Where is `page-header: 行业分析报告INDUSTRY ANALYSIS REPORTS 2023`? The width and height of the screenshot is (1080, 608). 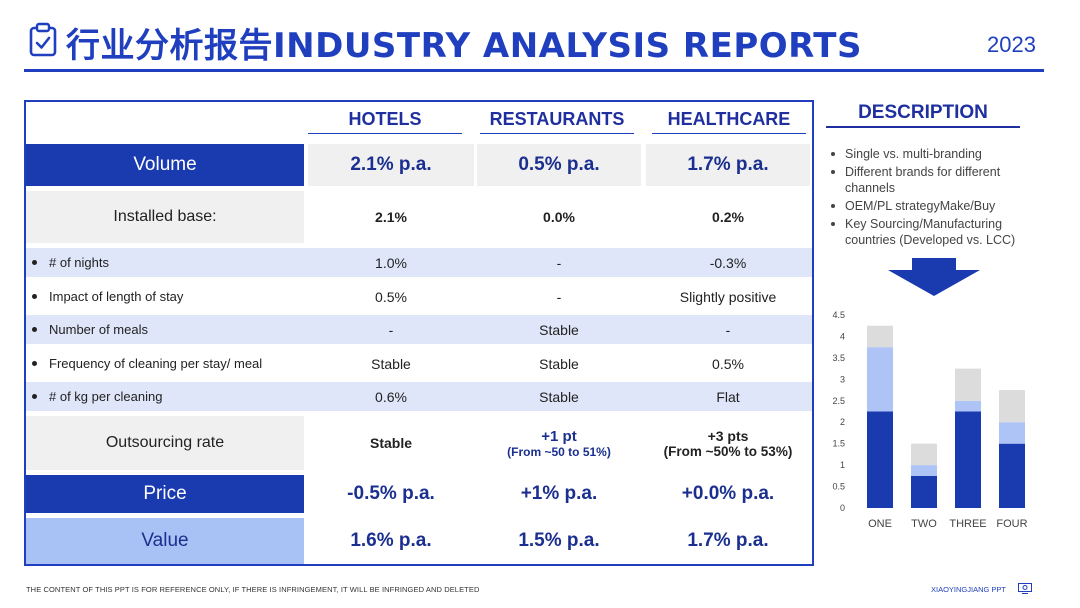 page-header: 行业分析报告INDUSTRY ANALYSIS REPORTS 2023 is located at coordinates (536, 42).